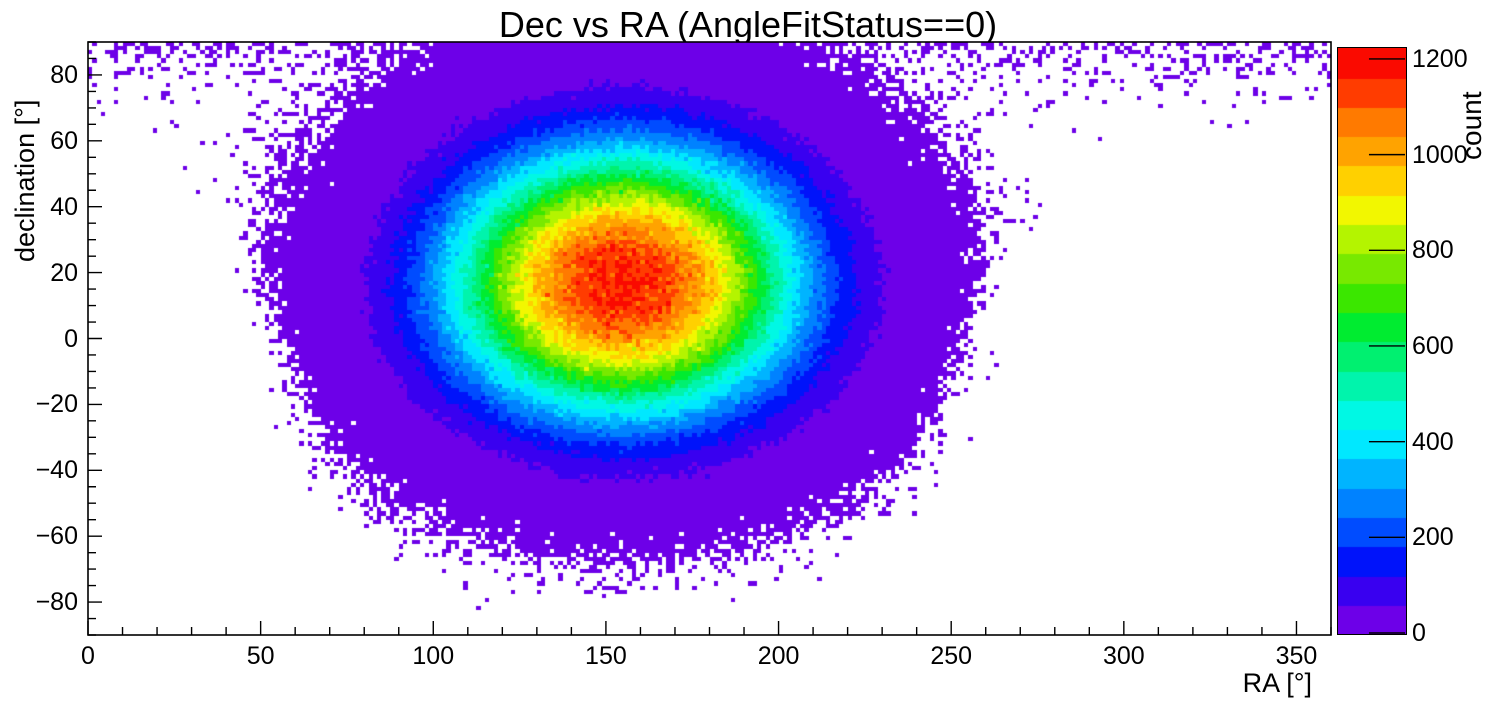 Image resolution: width=1496 pixels, height=722 pixels. I want to click on y-tick-label: 40, so click(64, 206).